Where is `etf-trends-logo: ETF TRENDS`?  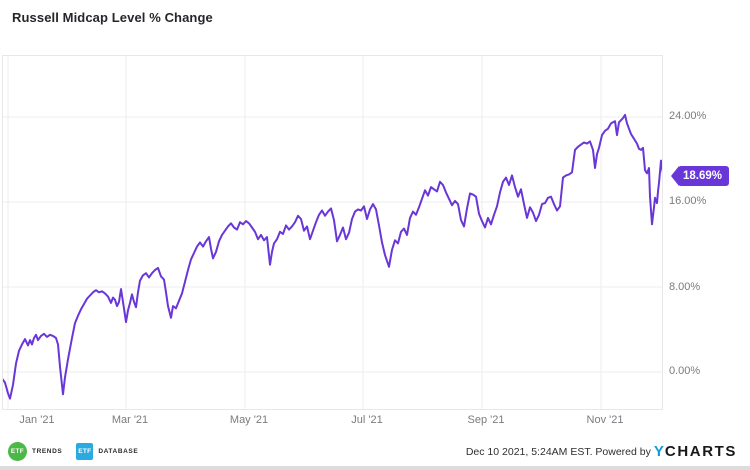
etf-trends-logo: ETF TRENDS is located at coordinates (42, 451).